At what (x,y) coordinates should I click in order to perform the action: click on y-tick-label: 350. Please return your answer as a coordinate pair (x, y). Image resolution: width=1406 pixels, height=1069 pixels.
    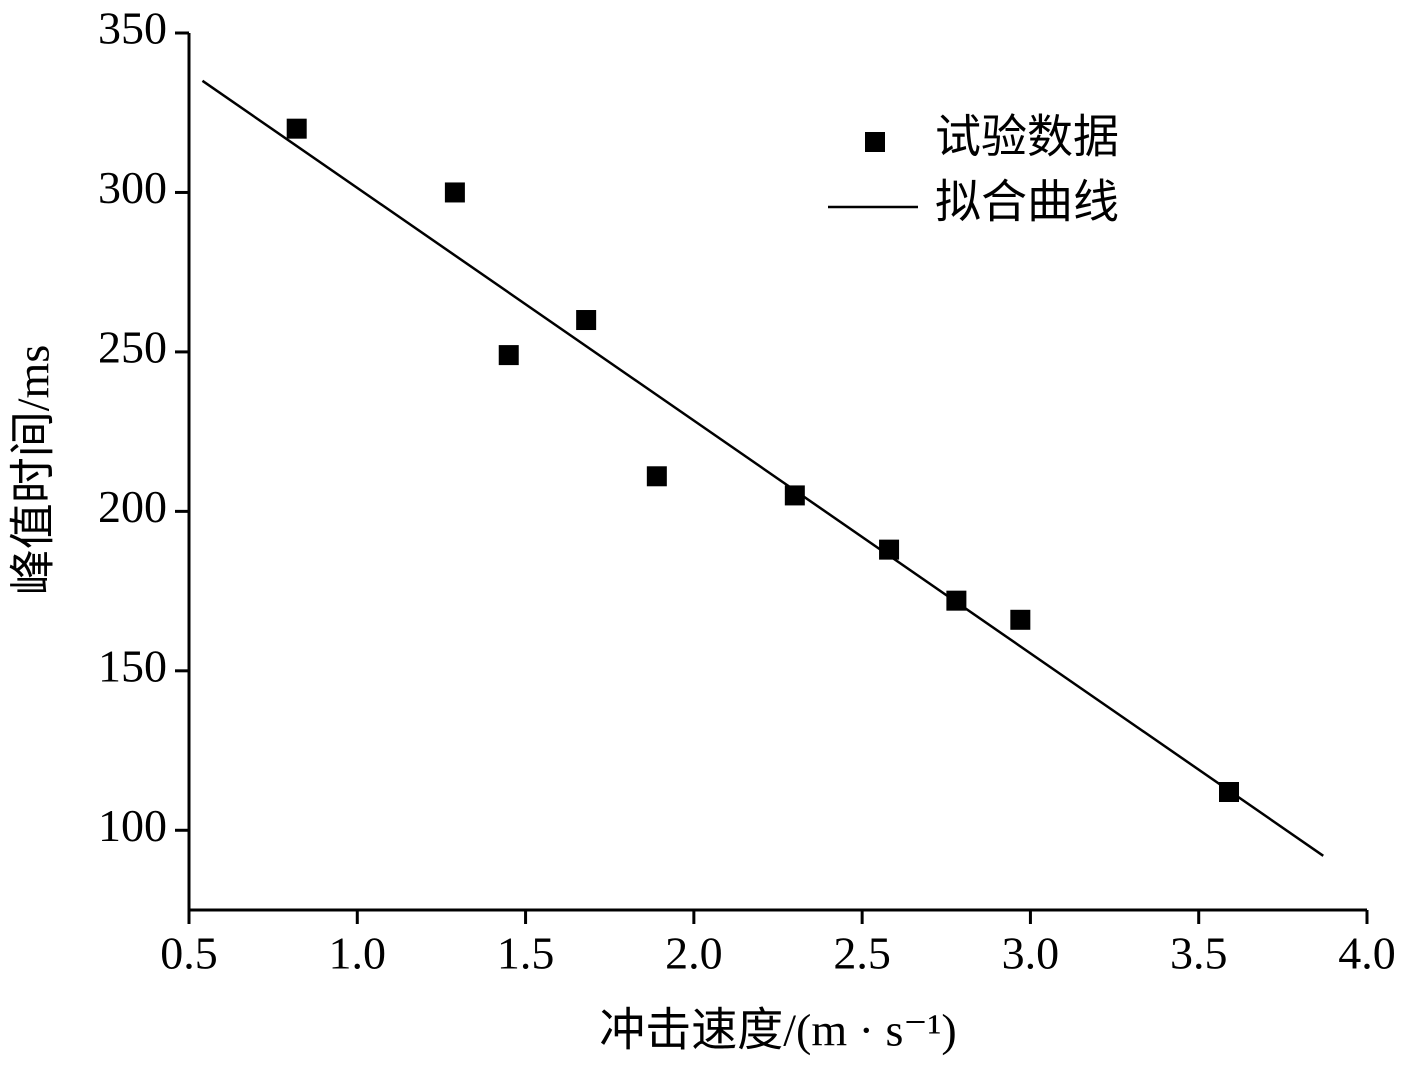
    Looking at the image, I should click on (132, 28).